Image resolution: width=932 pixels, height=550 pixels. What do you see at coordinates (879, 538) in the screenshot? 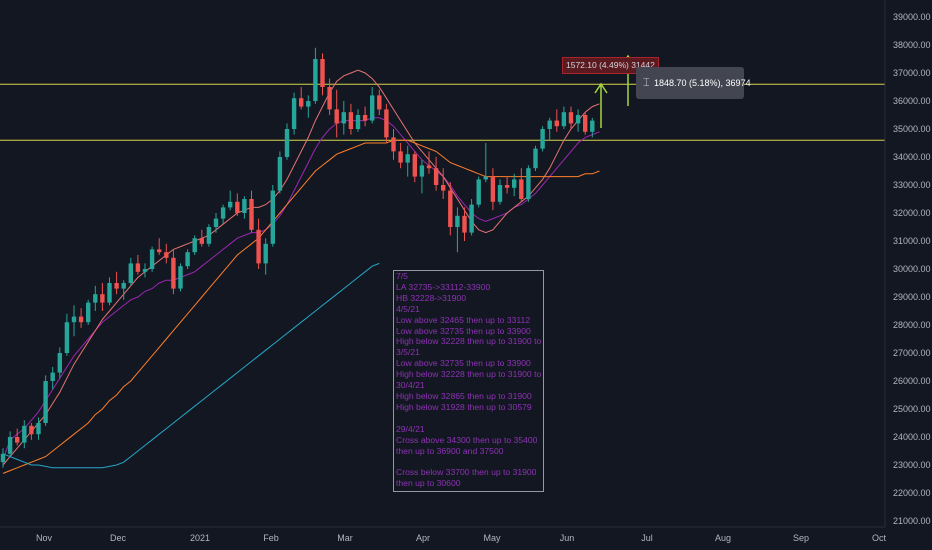
I see `x-tick-label: Oct` at bounding box center [879, 538].